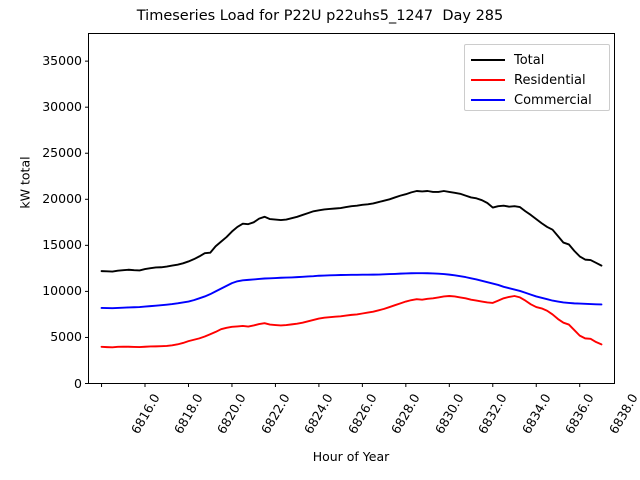 This screenshot has width=640, height=480. I want to click on x-tick-label: 6830.0, so click(449, 413).